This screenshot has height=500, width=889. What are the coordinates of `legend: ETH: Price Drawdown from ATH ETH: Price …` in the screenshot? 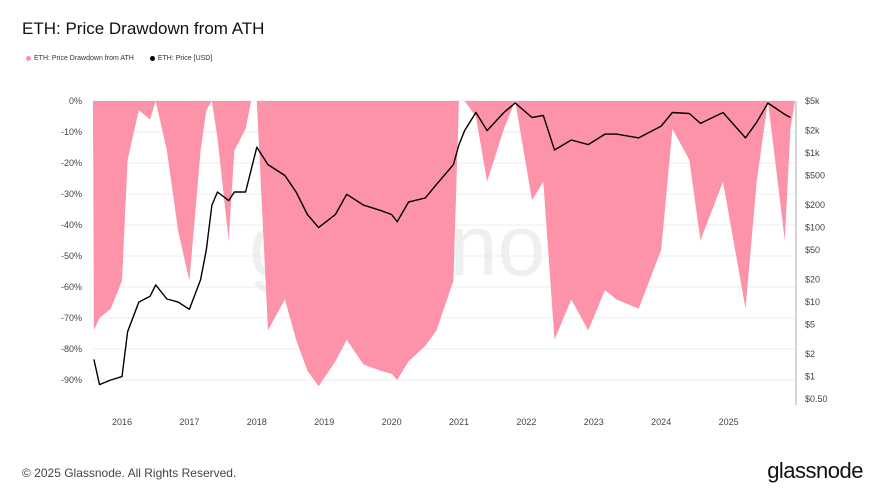 It's located at (119, 58).